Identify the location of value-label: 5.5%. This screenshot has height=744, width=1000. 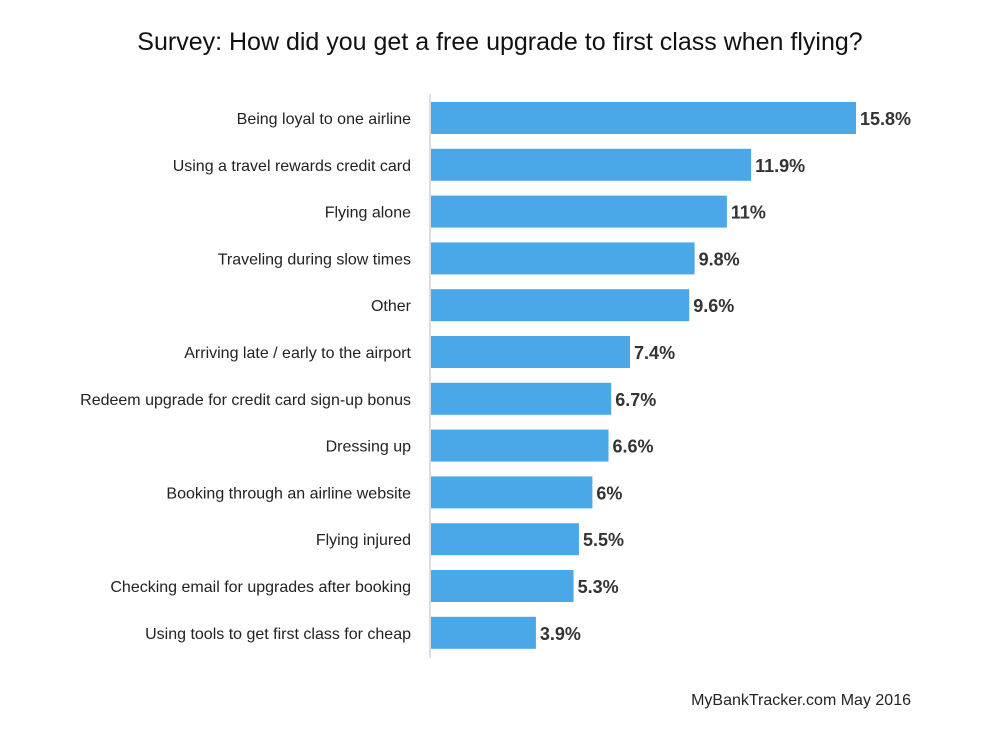
(603, 540).